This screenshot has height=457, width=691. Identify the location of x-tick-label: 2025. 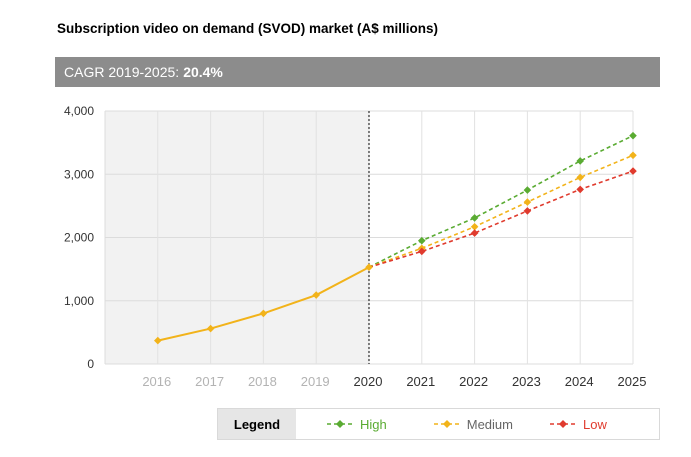
(632, 381).